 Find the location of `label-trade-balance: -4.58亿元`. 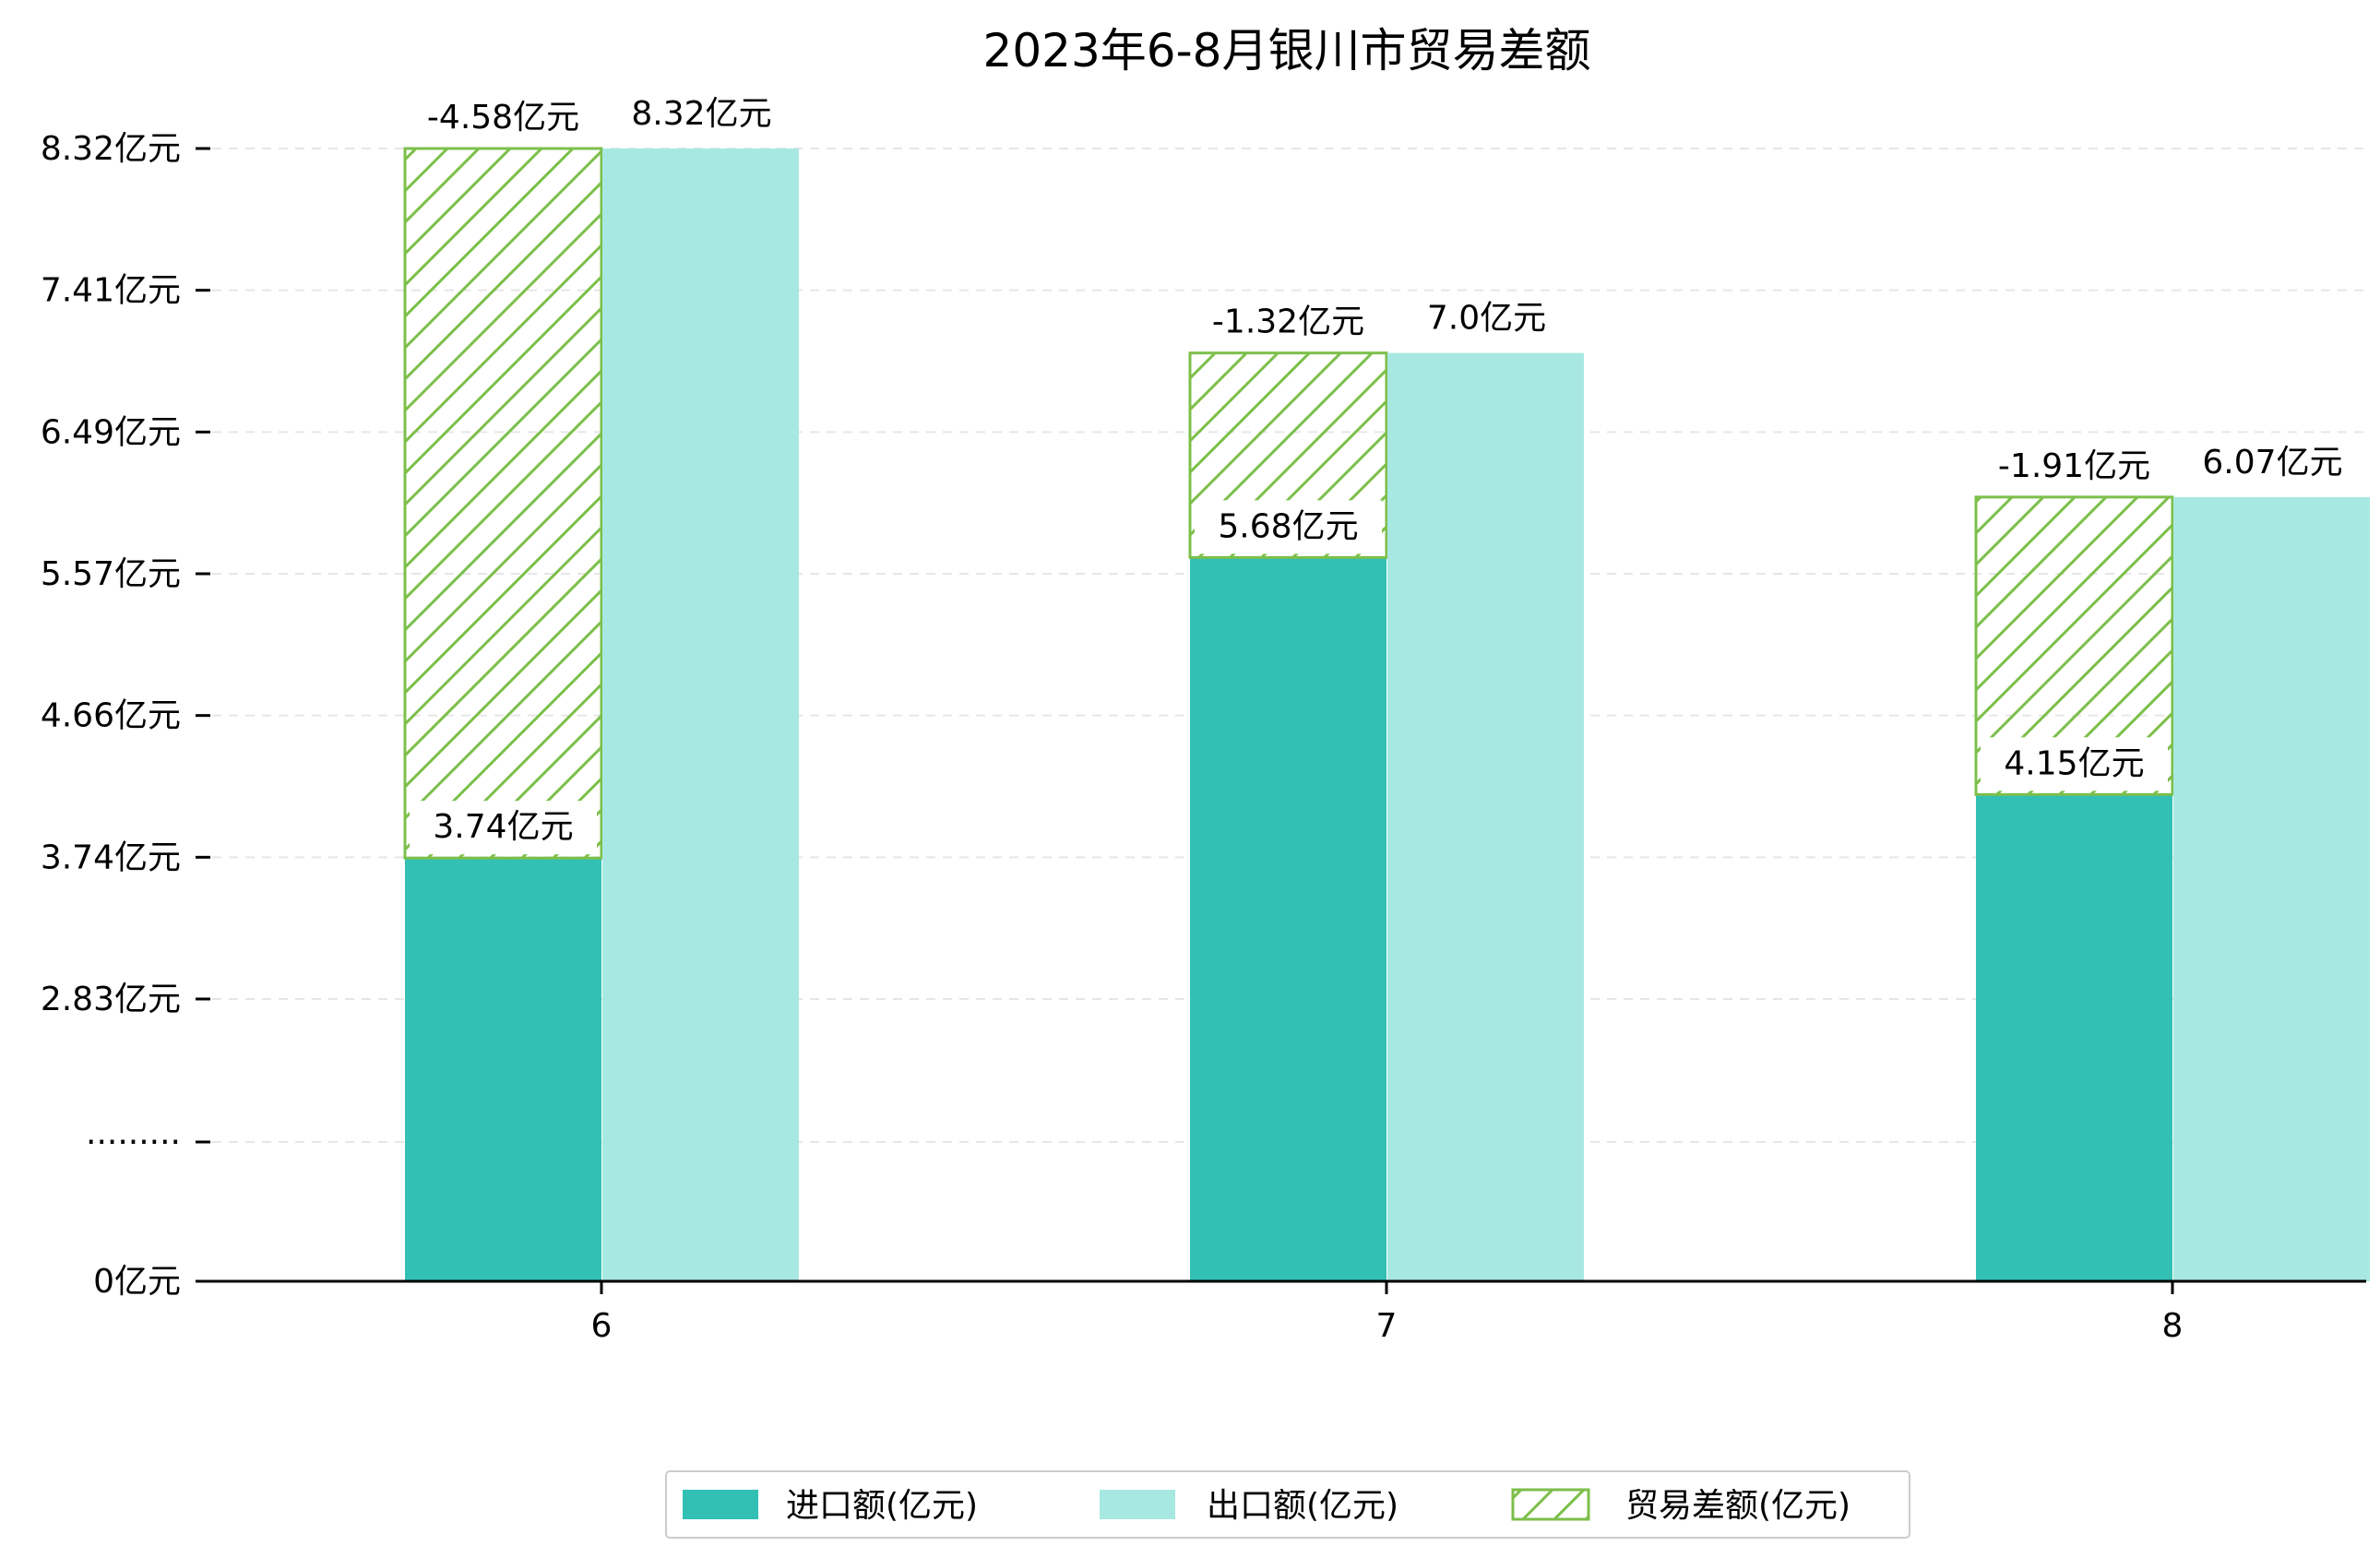

label-trade-balance: -4.58亿元 is located at coordinates (503, 118).